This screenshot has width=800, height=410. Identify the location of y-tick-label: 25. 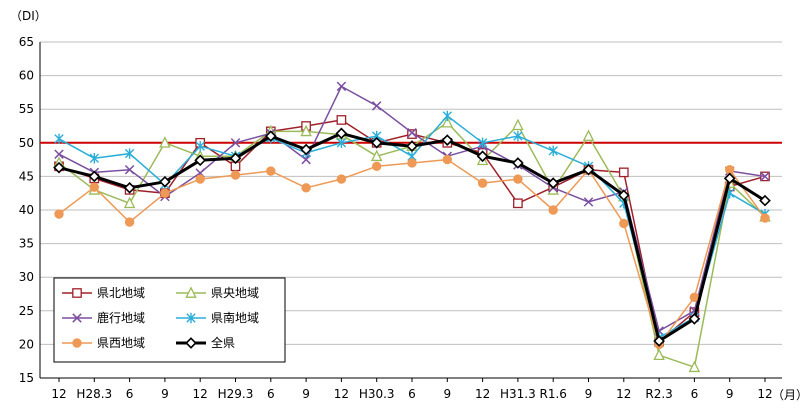
(26, 311).